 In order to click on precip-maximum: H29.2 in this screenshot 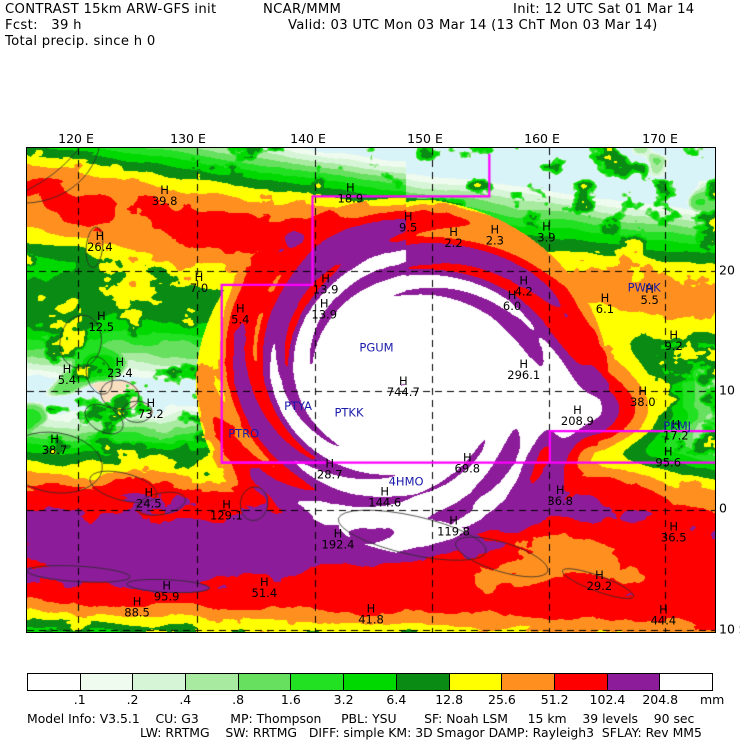, I will do `click(600, 580)`.